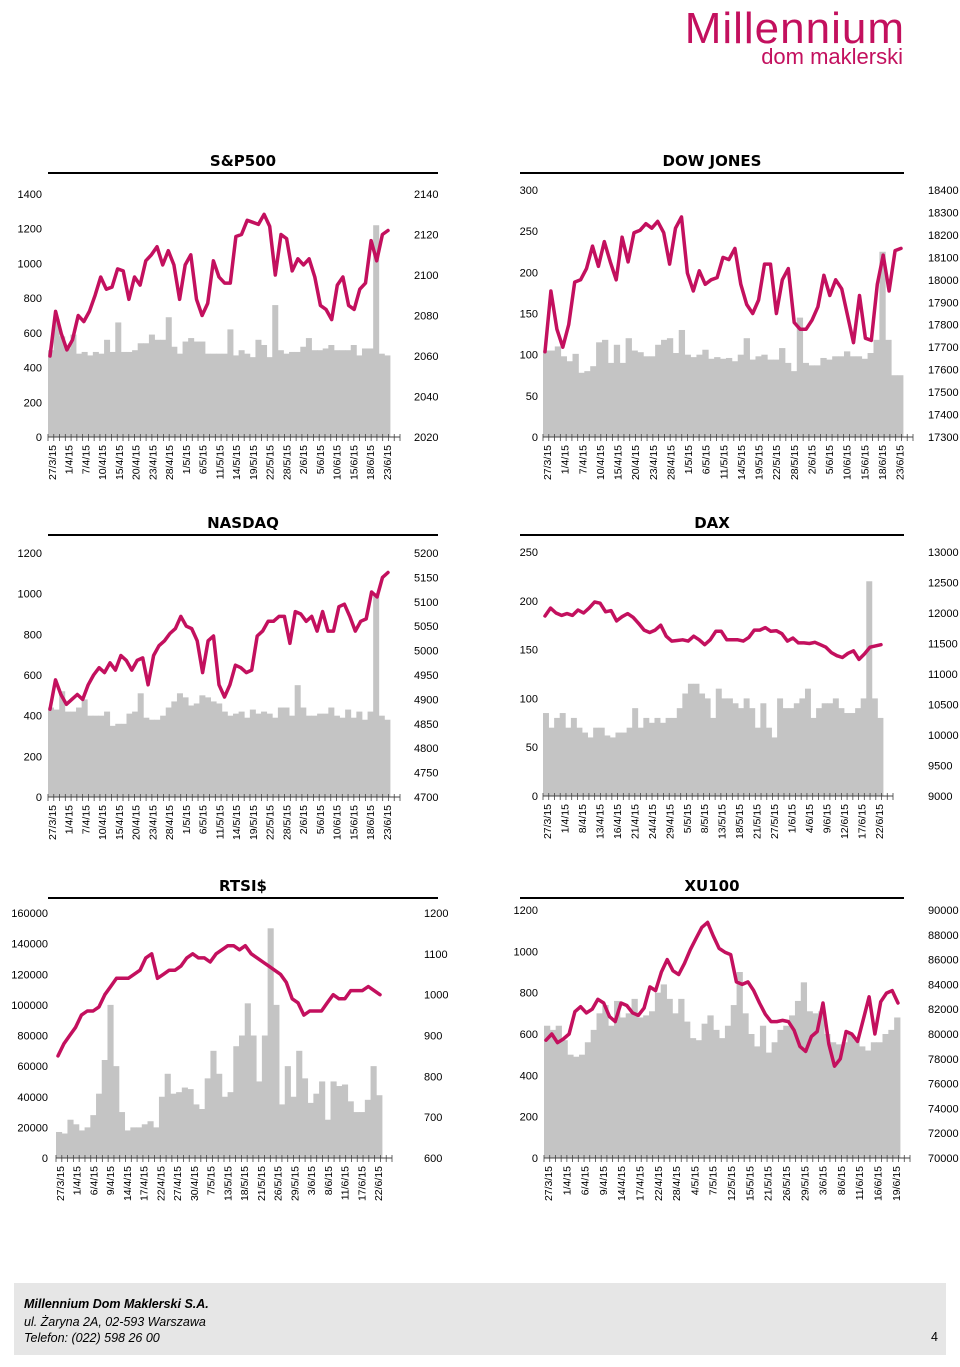  I want to click on sp500-right-tick-label: 2100, so click(426, 276).